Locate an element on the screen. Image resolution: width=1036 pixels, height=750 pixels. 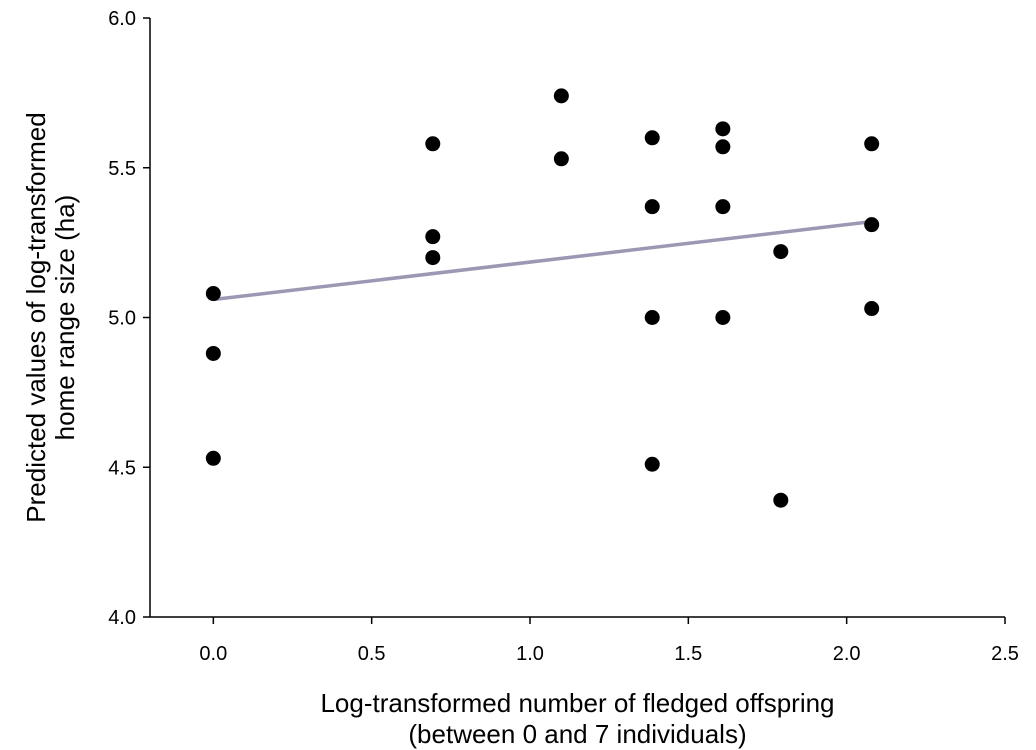
fit-line-group is located at coordinates (542, 260).